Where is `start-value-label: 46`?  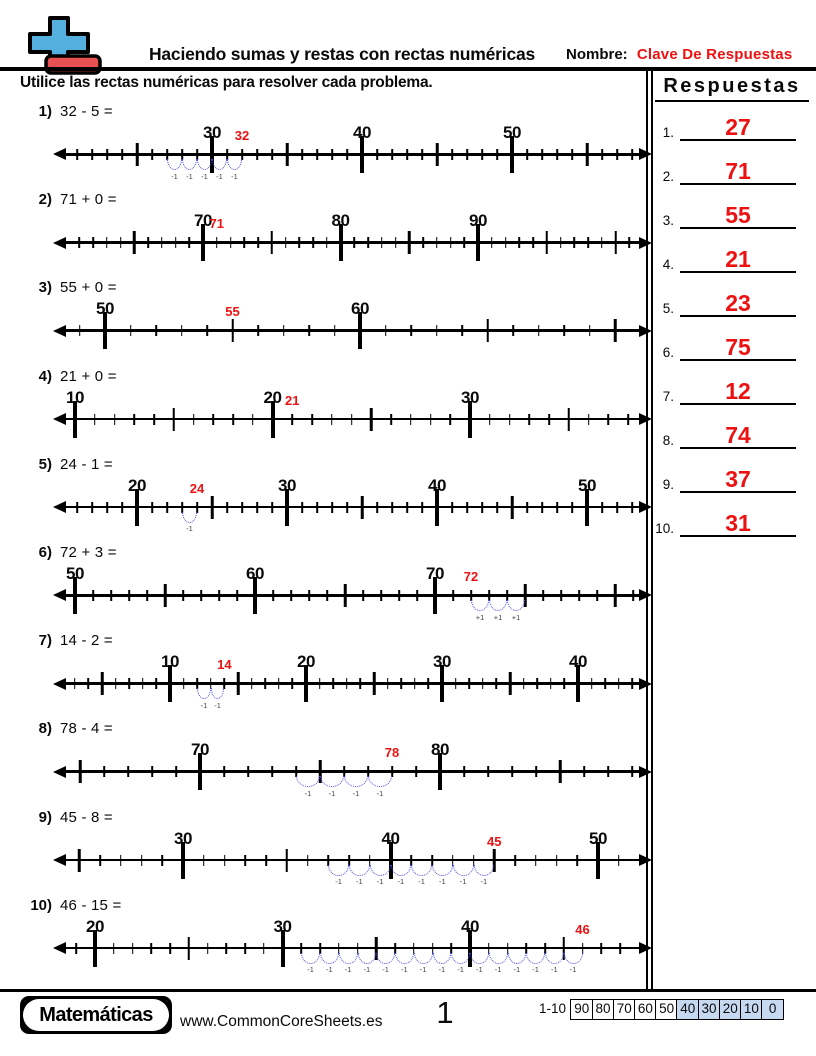
start-value-label: 46 is located at coordinates (582, 929).